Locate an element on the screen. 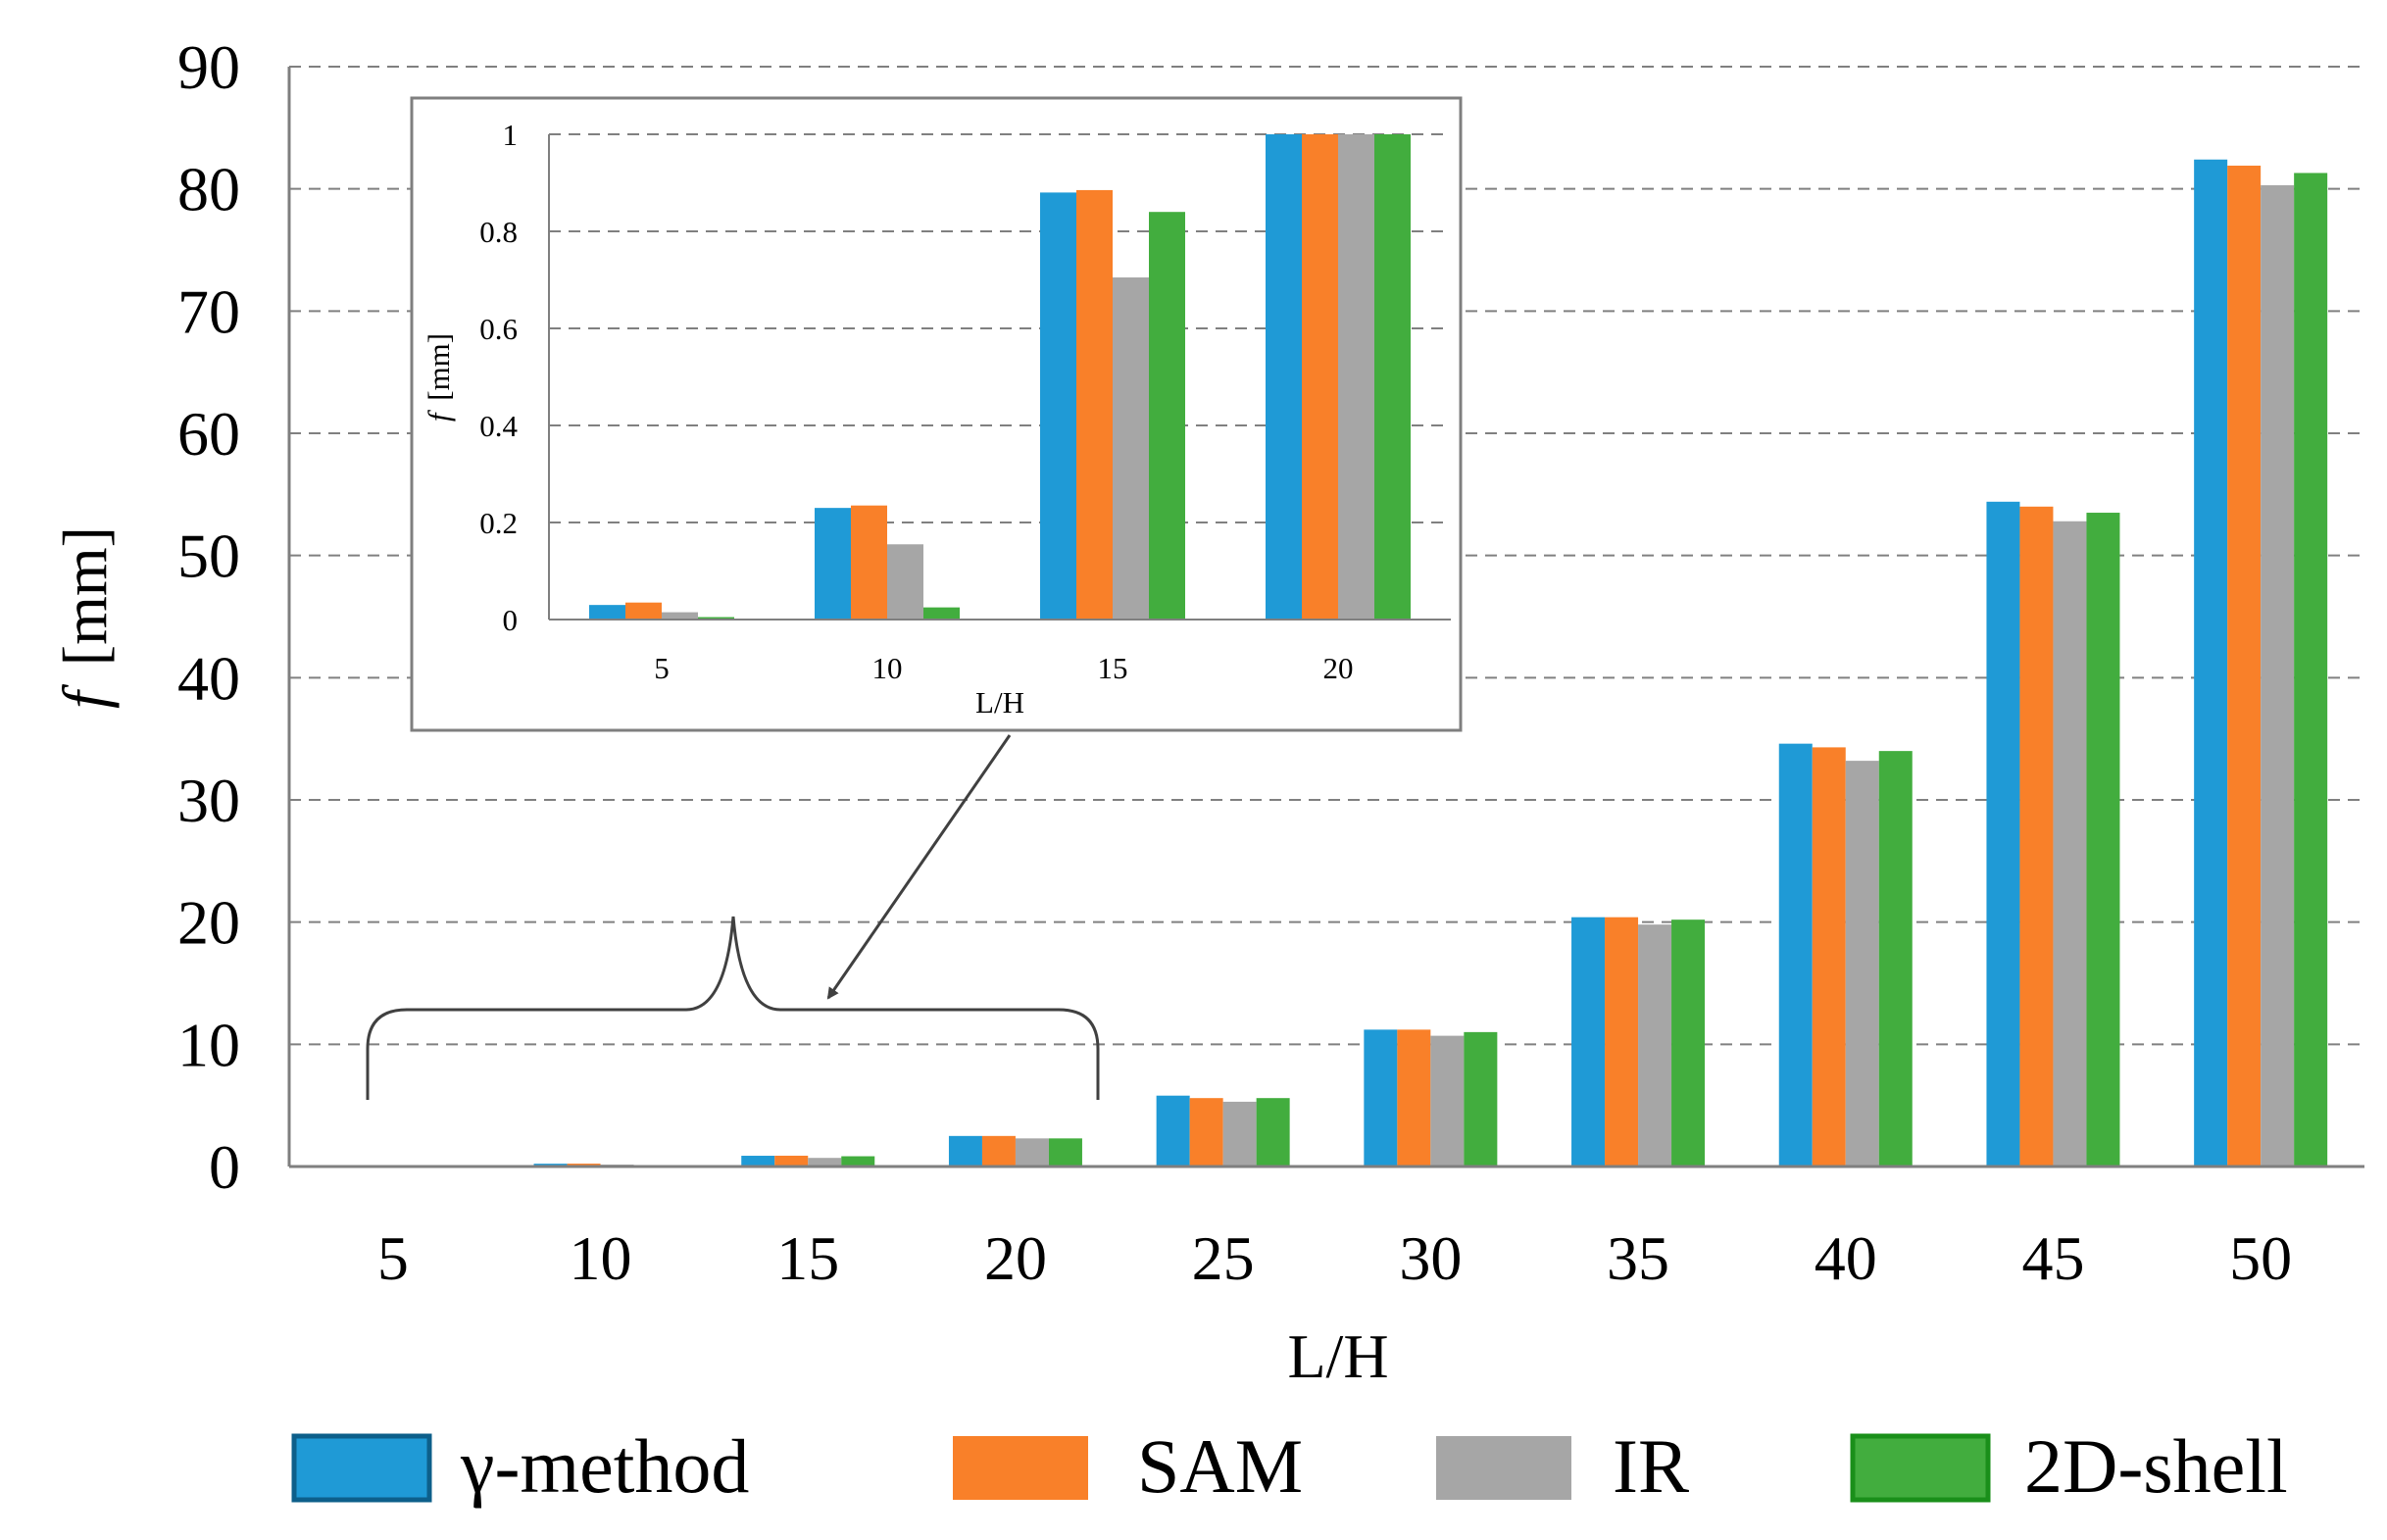 The height and width of the screenshot is (1540, 2387). legend: γ-method SAM IR 2D-shell is located at coordinates (1289, 1466).